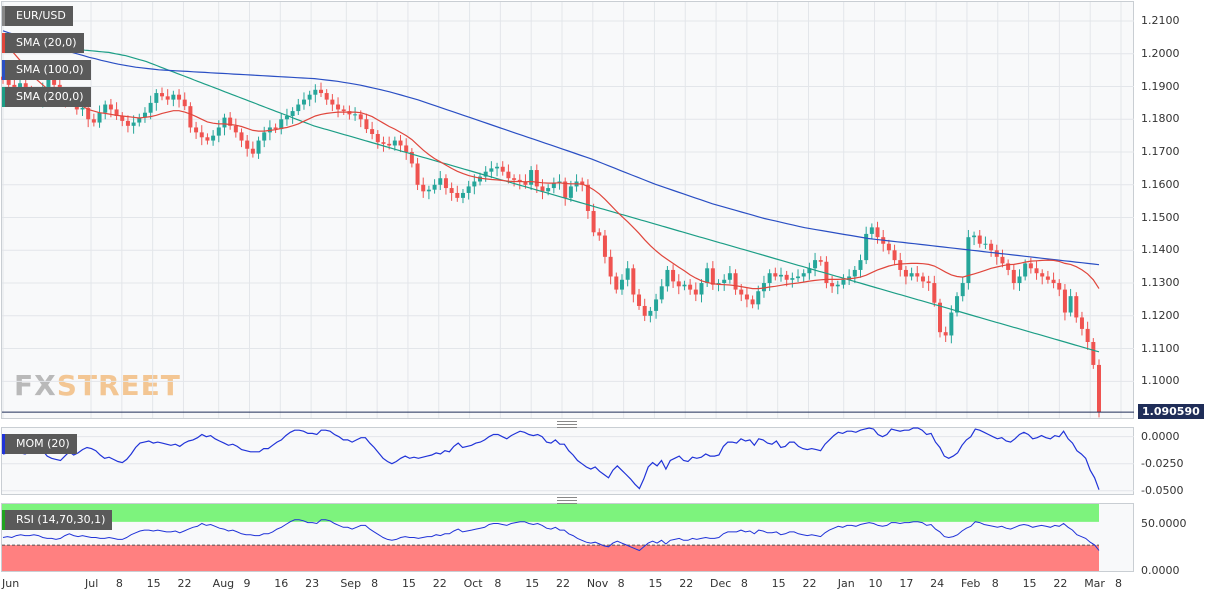 The height and width of the screenshot is (597, 1205). What do you see at coordinates (50, 69) in the screenshot?
I see `sma100-label: SMA (100,0)` at bounding box center [50, 69].